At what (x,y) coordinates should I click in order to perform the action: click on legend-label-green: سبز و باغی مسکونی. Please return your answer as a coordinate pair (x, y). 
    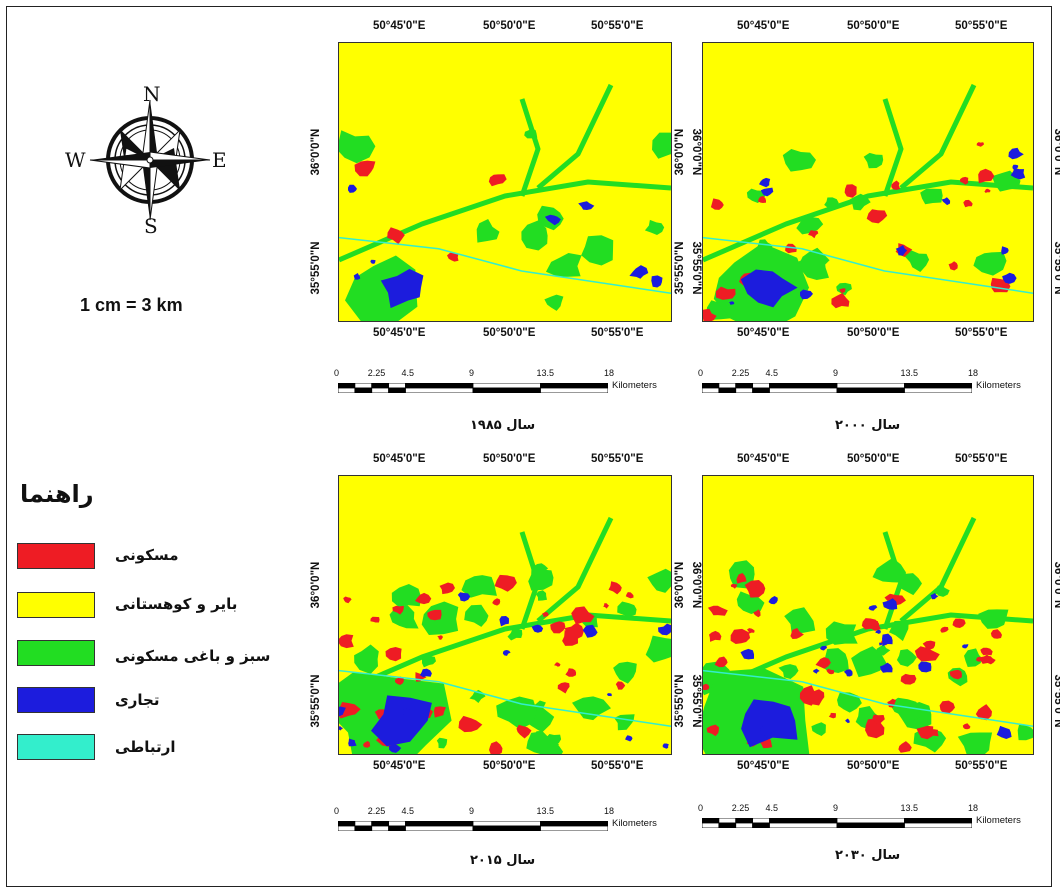
    Looking at the image, I should click on (193, 656).